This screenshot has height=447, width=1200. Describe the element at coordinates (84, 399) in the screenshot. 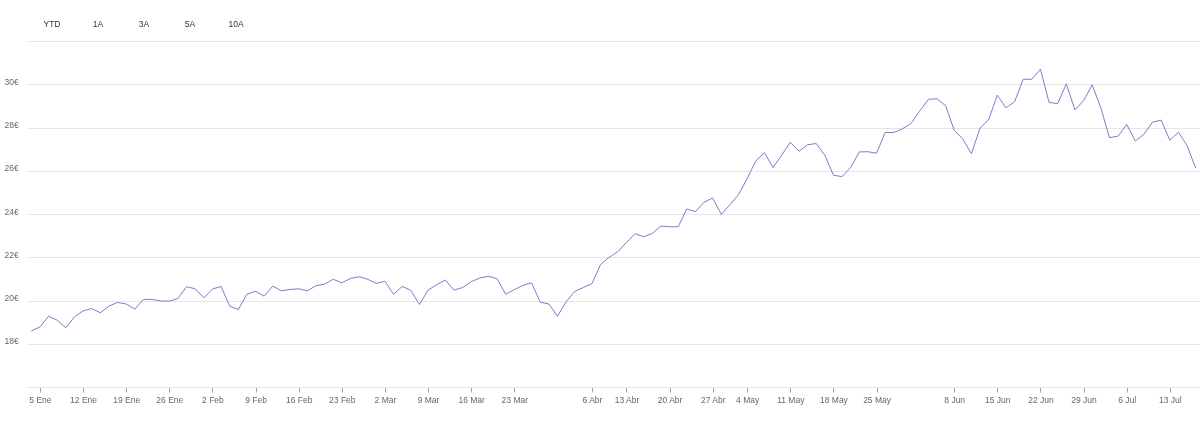

I see `x-tick-label: 12 Ene` at that location.